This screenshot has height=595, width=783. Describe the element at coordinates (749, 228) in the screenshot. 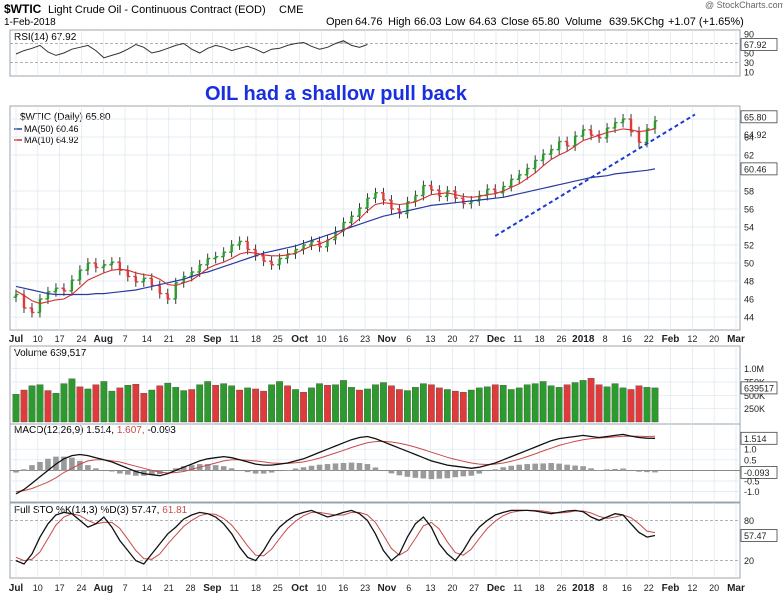

I see `price-ytick-5: 54` at that location.